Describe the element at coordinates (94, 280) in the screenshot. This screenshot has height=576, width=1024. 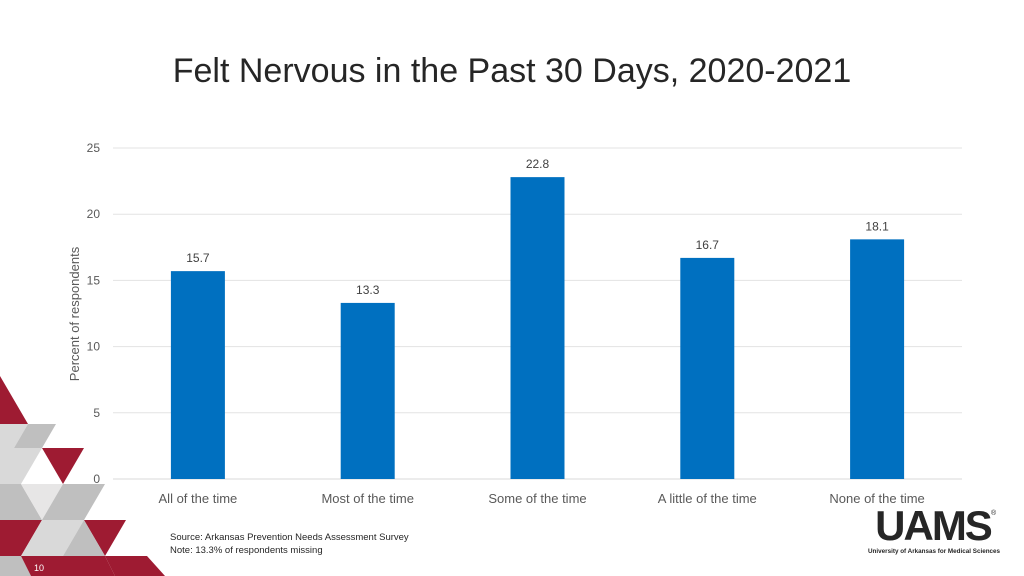
I see `y-tick-label: 15` at that location.